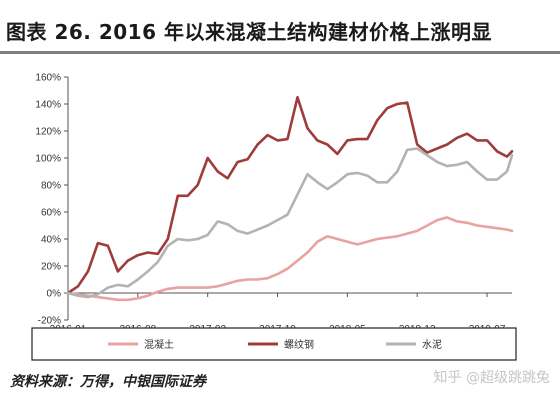 The image size is (560, 400). I want to click on legend: 混凝土 螺纹钢 水泥, so click(274, 344).